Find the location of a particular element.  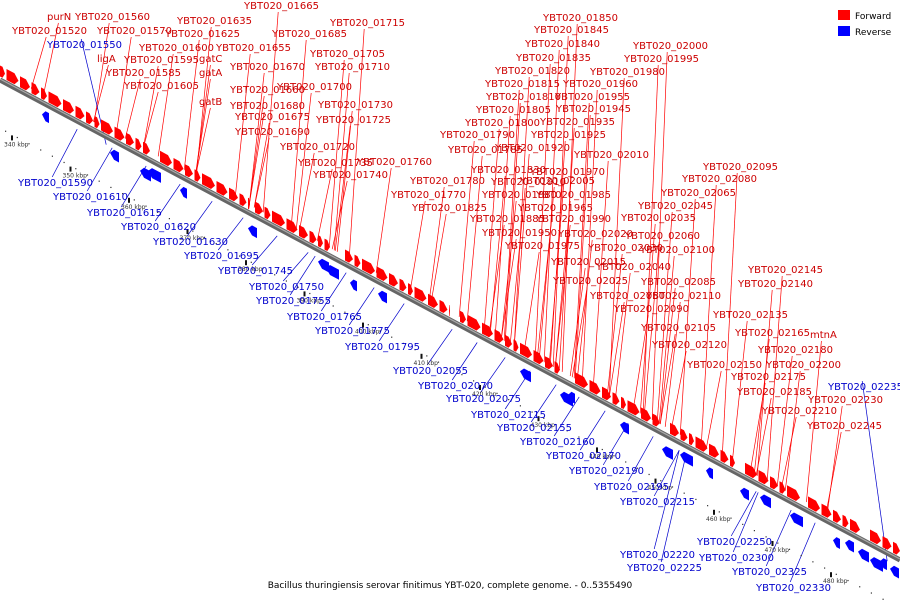

gene-label-forward: YBT020_02080 is located at coordinates (719, 179).